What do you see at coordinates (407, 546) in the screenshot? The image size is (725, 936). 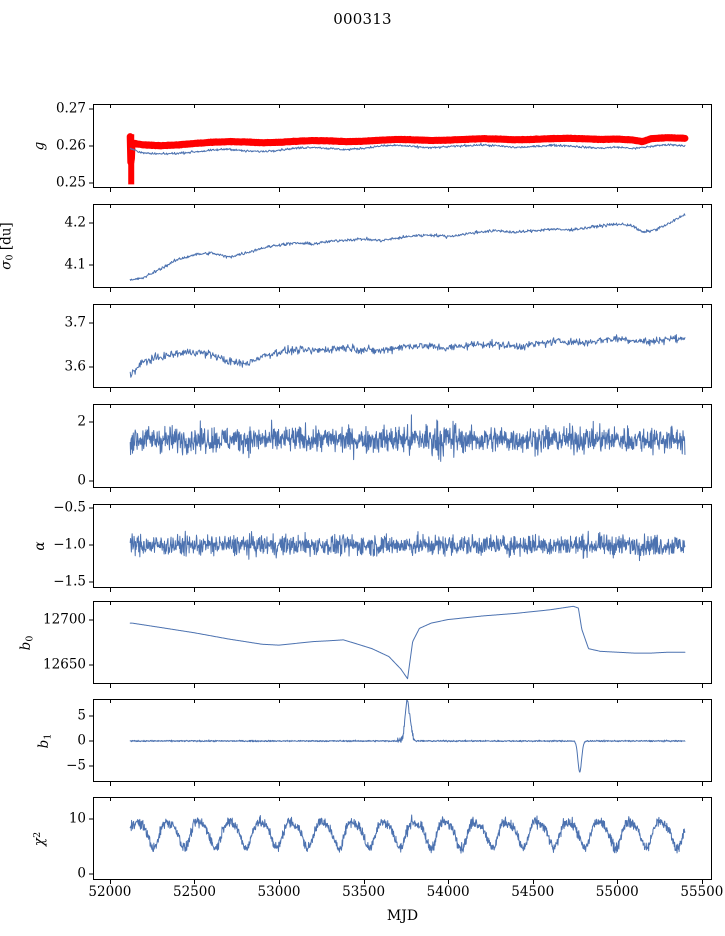 I see `panel-alpha-plot-area` at bounding box center [407, 546].